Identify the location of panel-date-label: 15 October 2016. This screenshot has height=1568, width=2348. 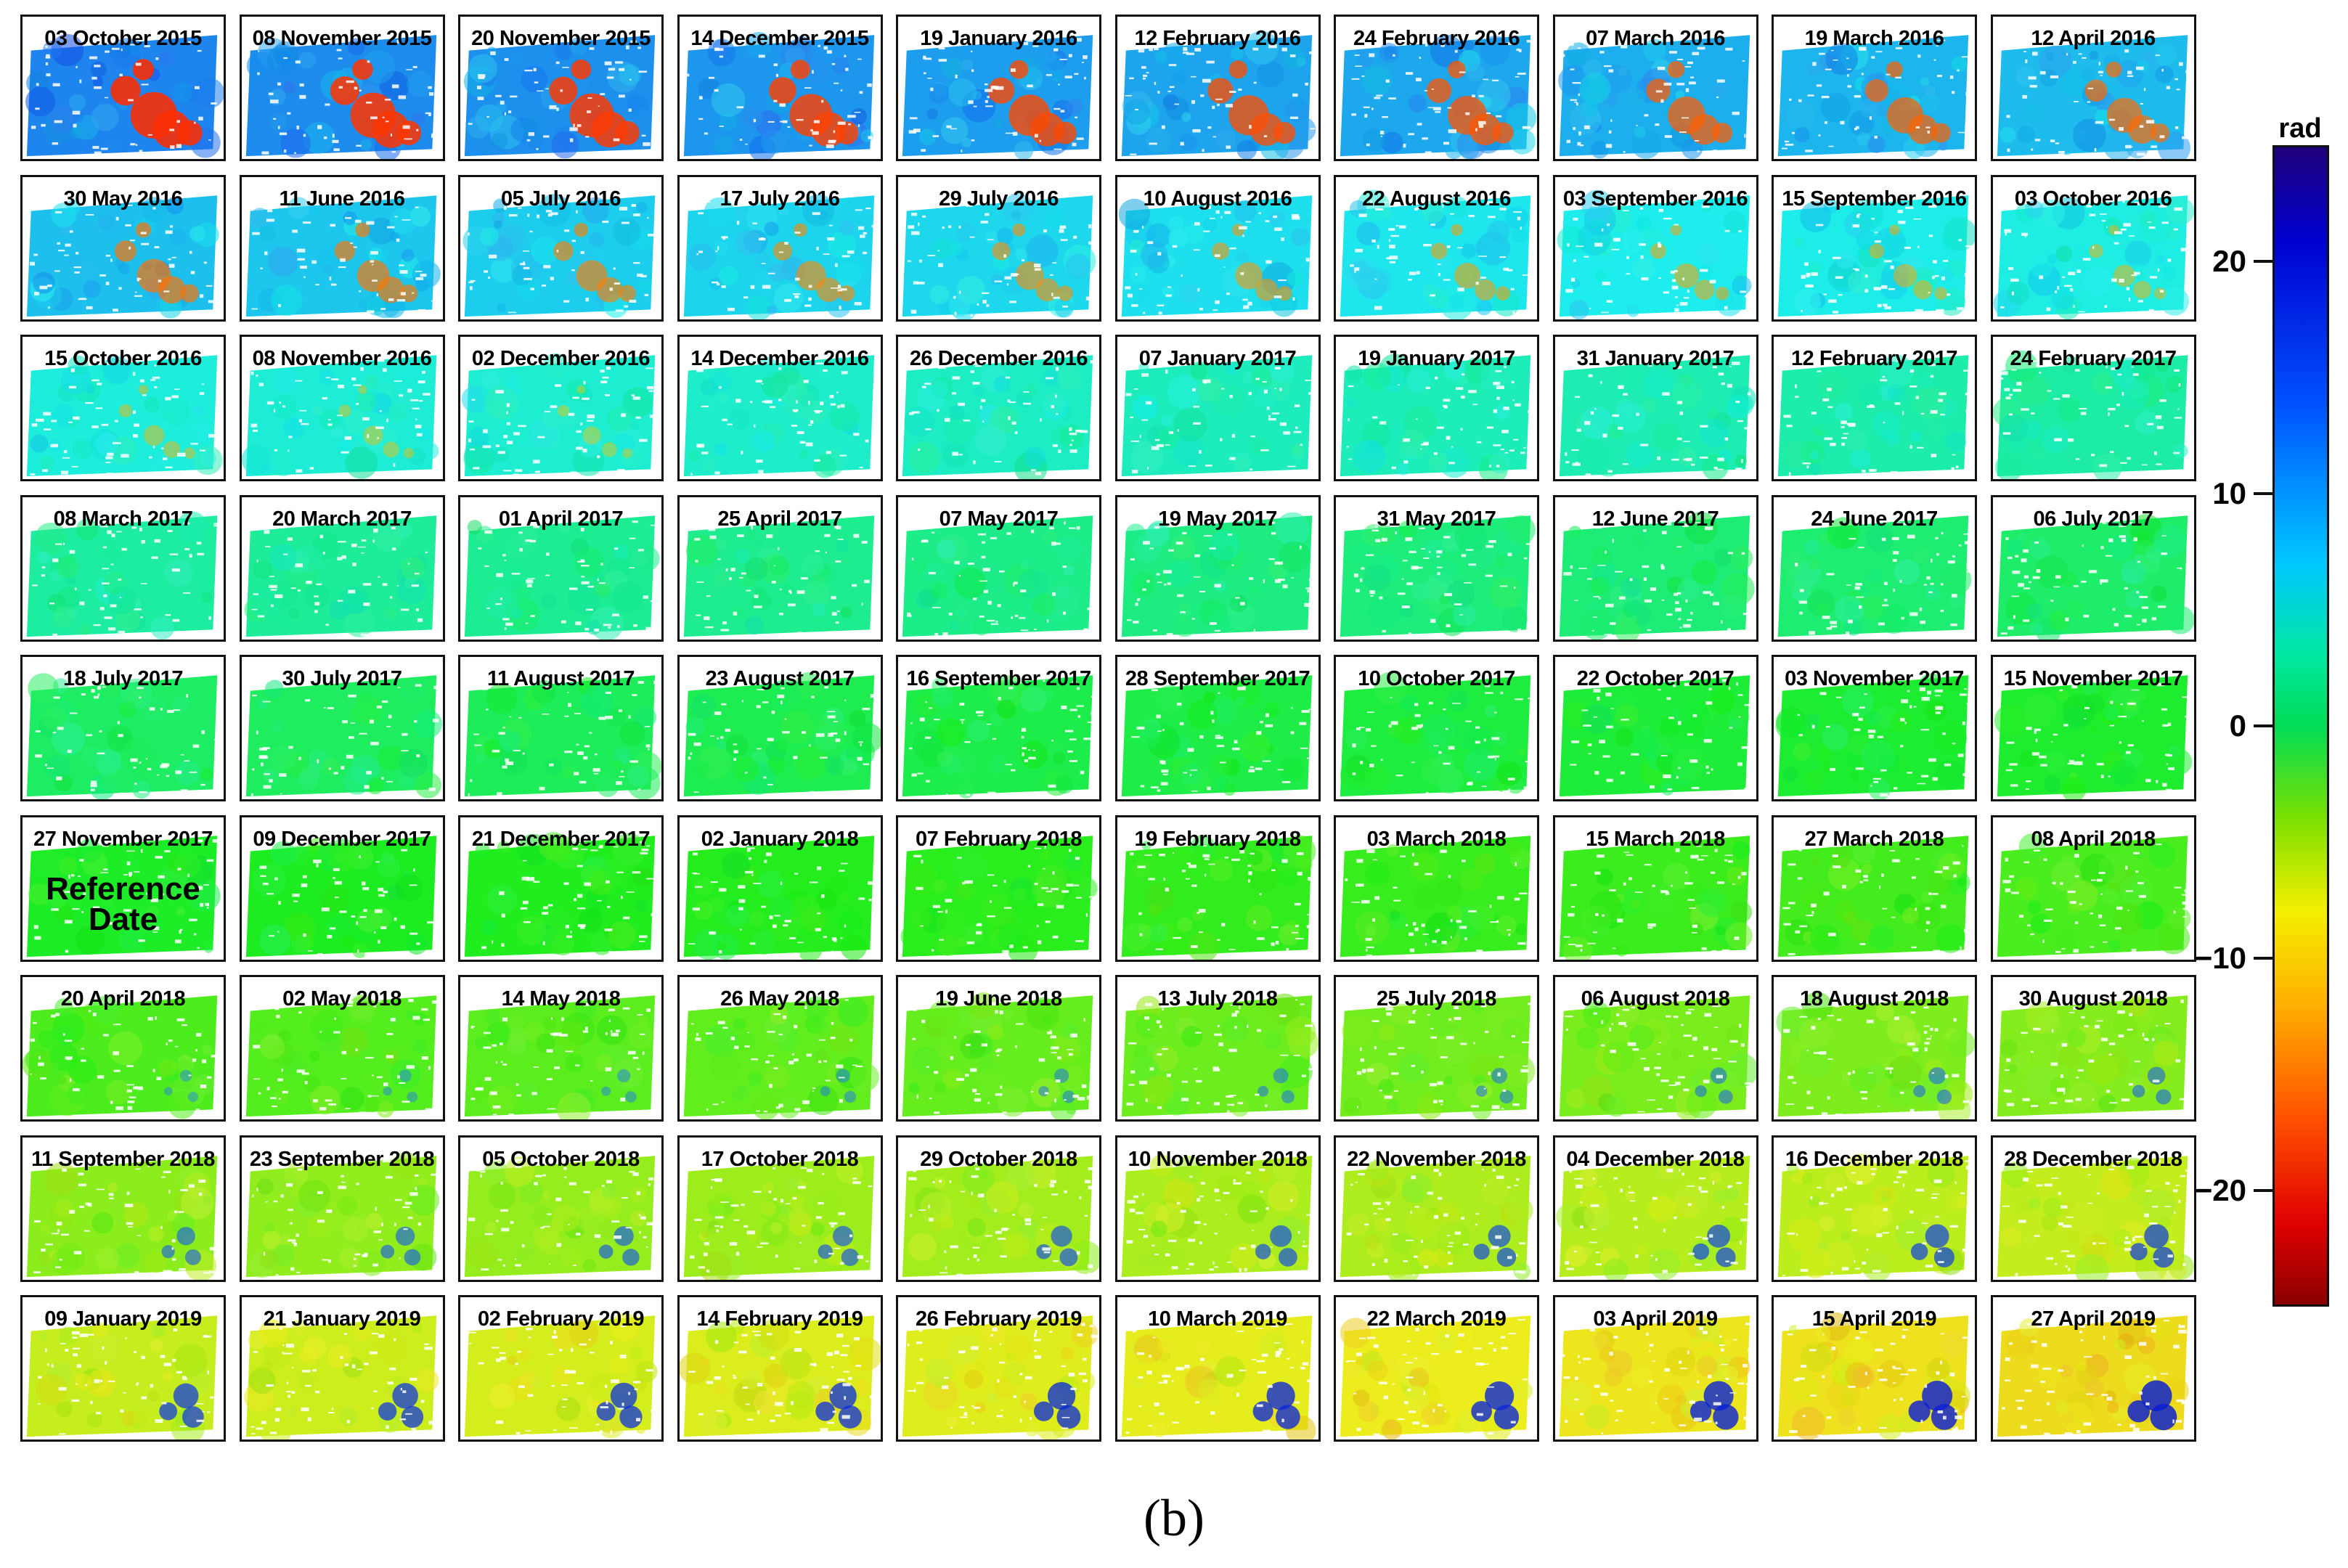
(123, 359).